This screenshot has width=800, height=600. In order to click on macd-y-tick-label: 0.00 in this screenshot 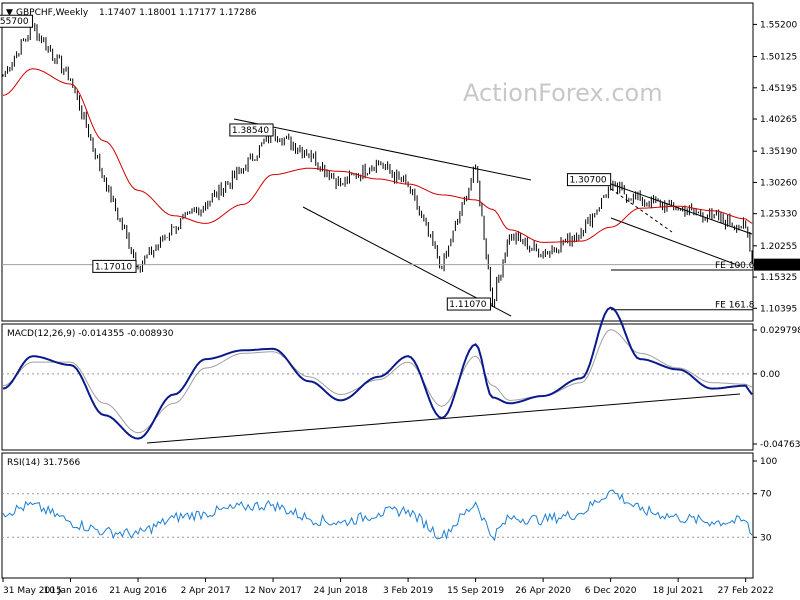, I will do `click(770, 375)`.